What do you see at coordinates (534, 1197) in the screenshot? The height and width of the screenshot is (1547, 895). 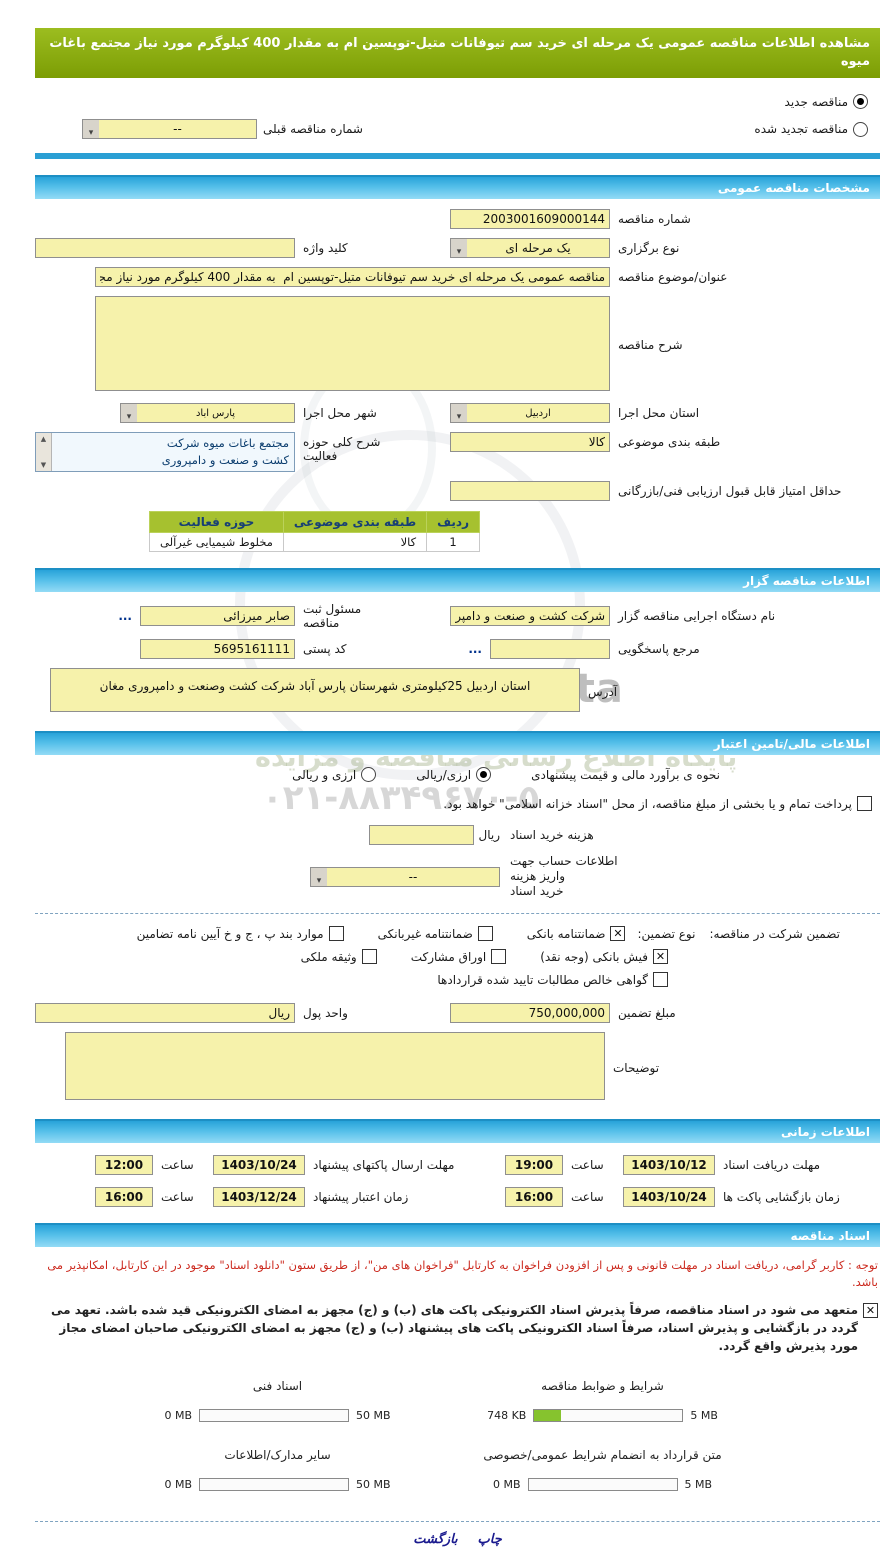 I see `envelope-opening-time` at bounding box center [534, 1197].